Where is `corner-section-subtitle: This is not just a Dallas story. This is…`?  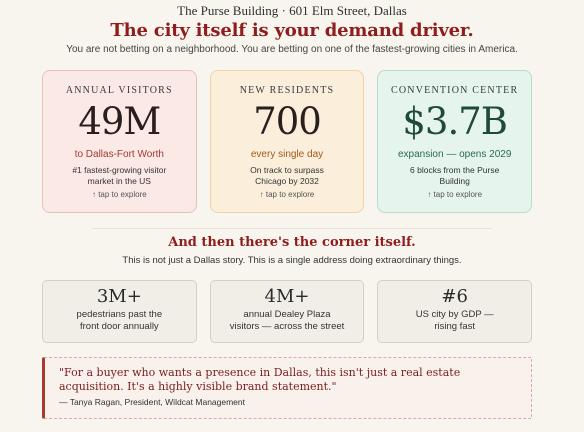
corner-section-subtitle: This is not just a Dallas story. This is… is located at coordinates (292, 260).